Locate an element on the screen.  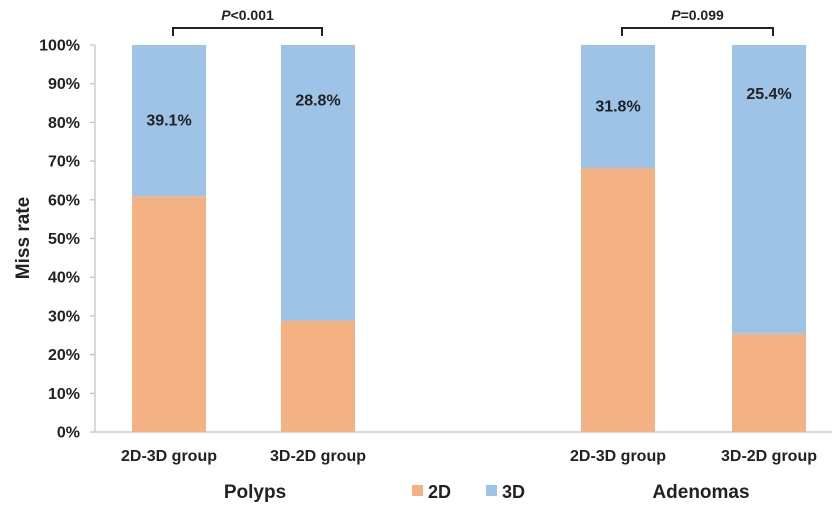
y-tick-label: 30% is located at coordinates (64, 316).